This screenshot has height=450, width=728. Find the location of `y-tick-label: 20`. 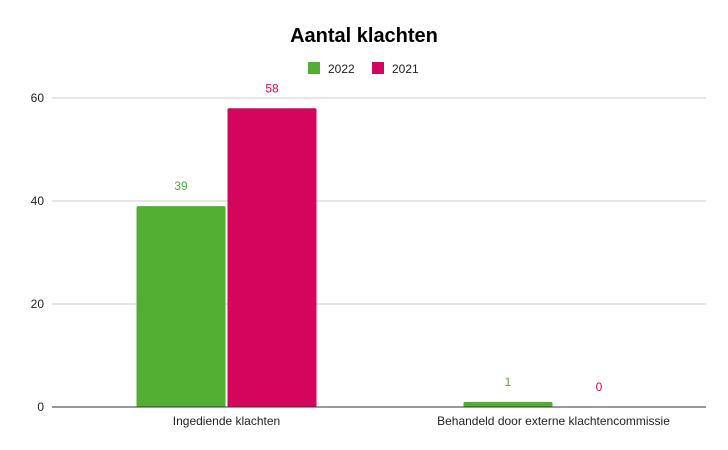

y-tick-label: 20 is located at coordinates (38, 304).